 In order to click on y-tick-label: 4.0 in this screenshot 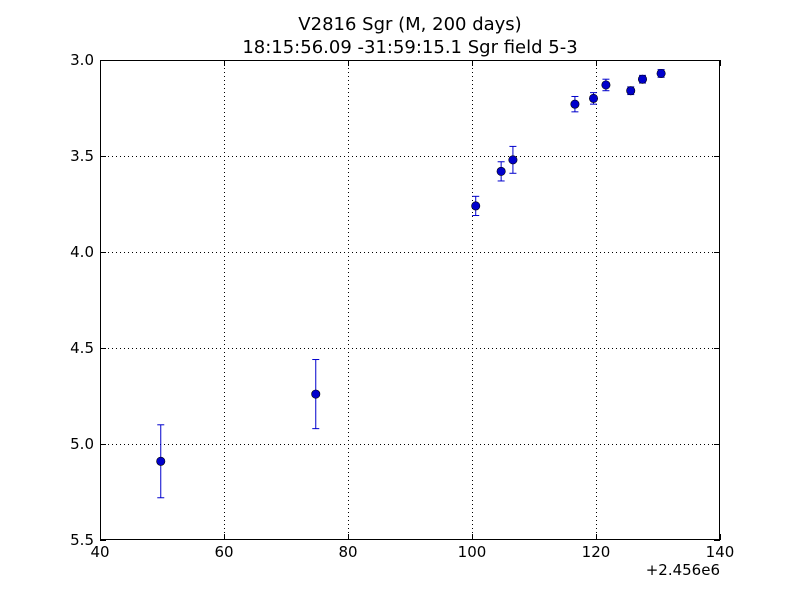, I will do `click(82, 252)`.